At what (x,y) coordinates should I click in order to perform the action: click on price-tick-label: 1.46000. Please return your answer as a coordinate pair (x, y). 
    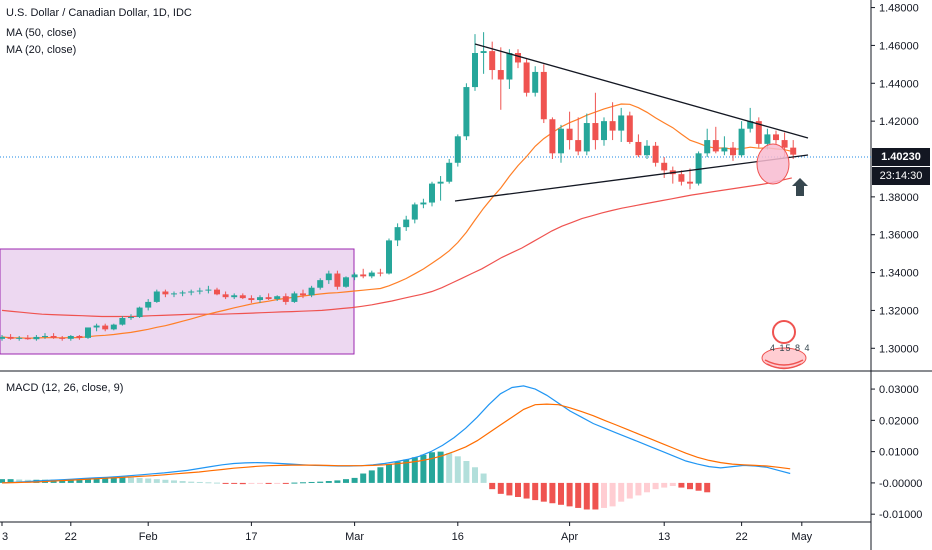
    Looking at the image, I should click on (899, 46).